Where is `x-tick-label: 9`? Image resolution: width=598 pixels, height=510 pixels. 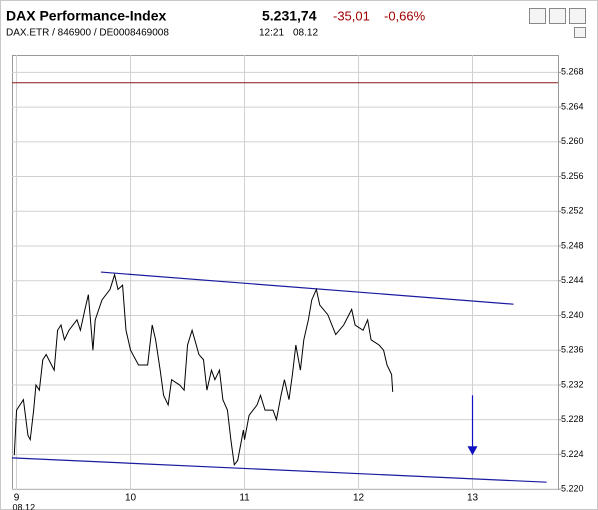 x-tick-label: 9 is located at coordinates (17, 498).